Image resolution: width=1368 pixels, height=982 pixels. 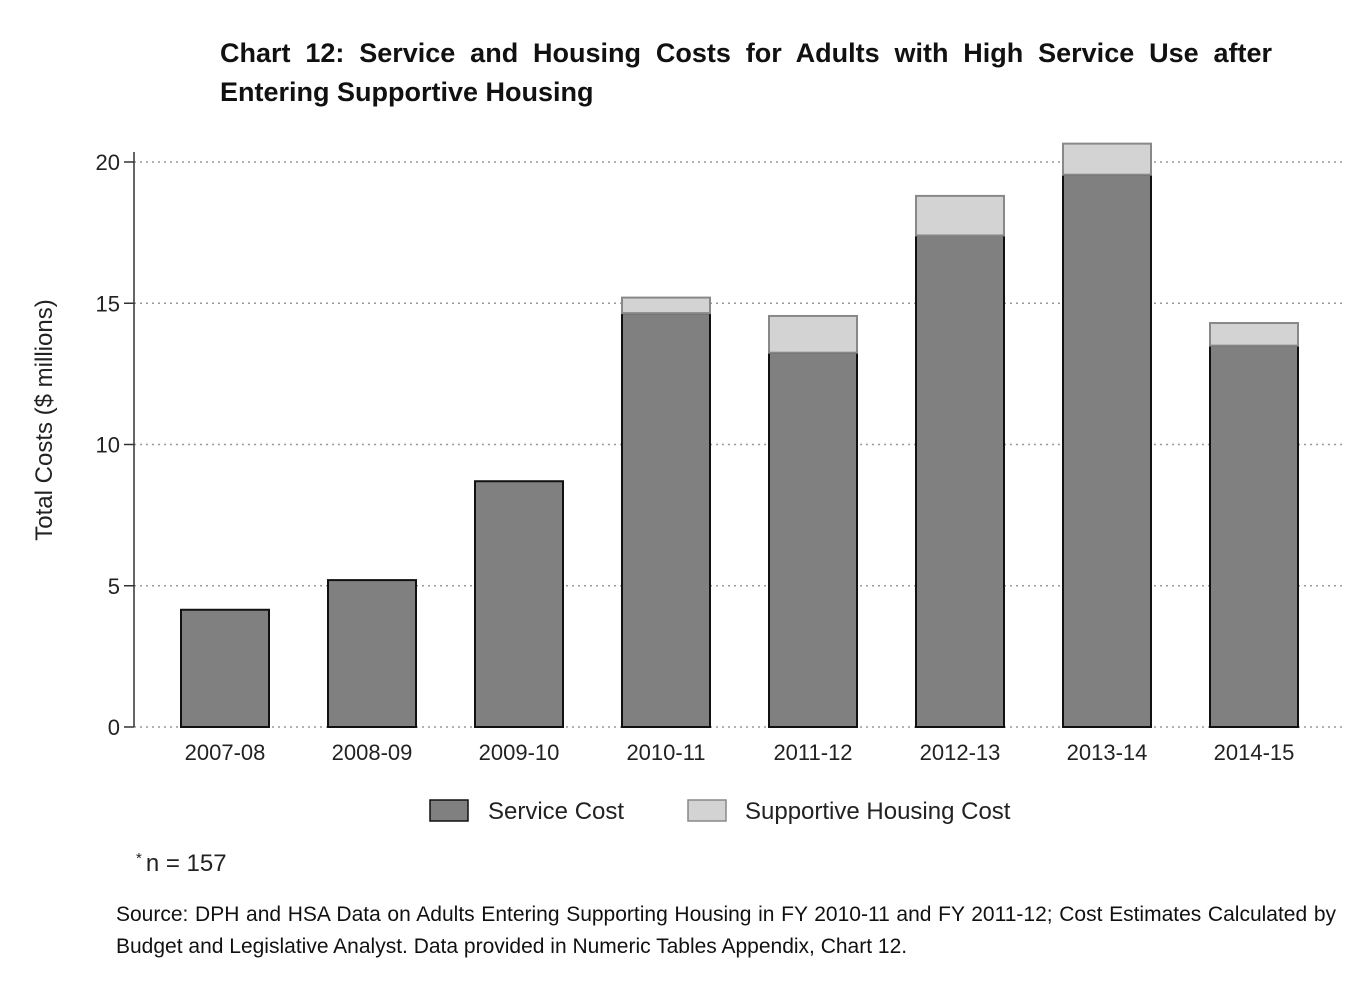 I want to click on x-tick-label: 2012-13, so click(x=960, y=752).